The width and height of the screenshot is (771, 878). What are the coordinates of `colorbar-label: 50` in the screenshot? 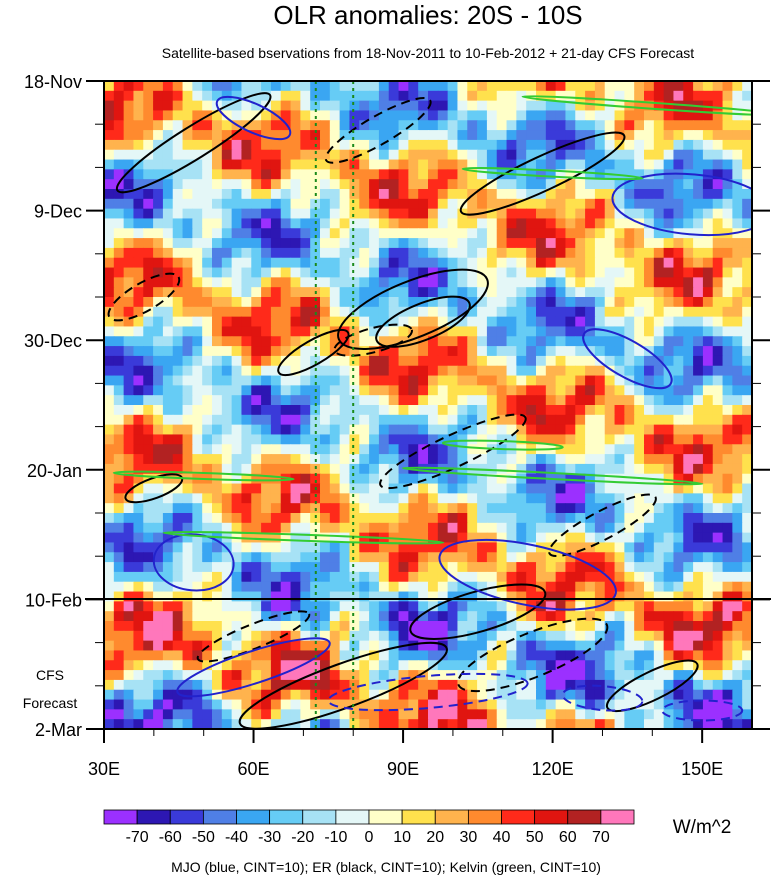 It's located at (535, 837).